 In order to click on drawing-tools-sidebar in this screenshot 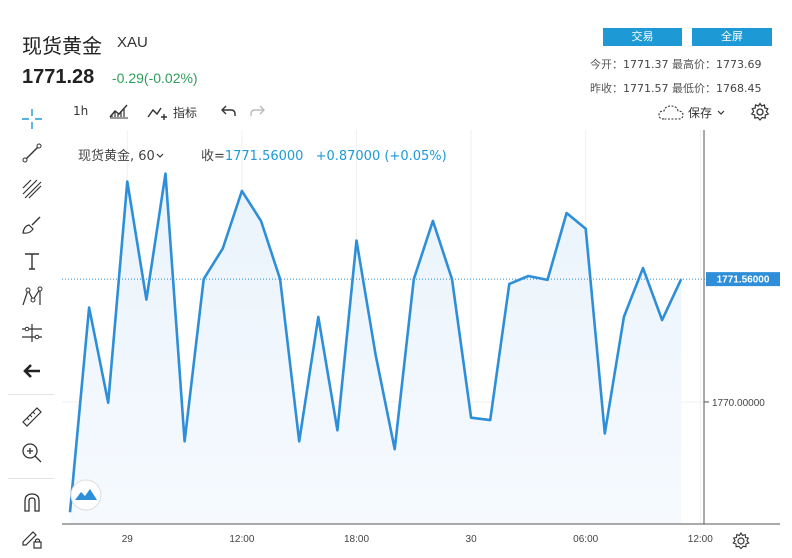, I will do `click(31, 328)`.